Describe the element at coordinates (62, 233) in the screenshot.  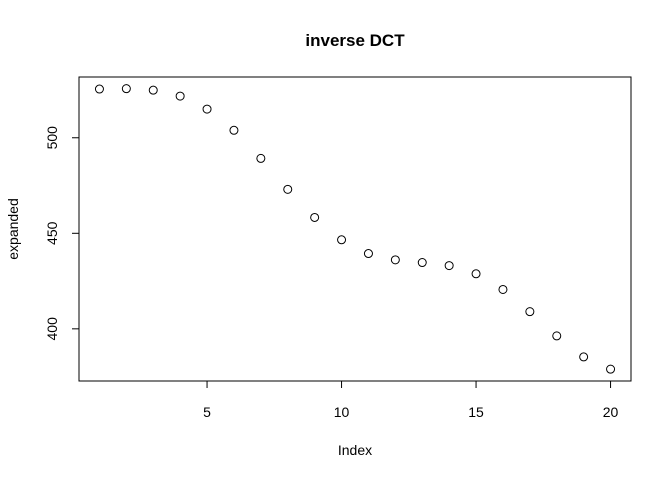
I see `y-axis: 400 450 500` at that location.